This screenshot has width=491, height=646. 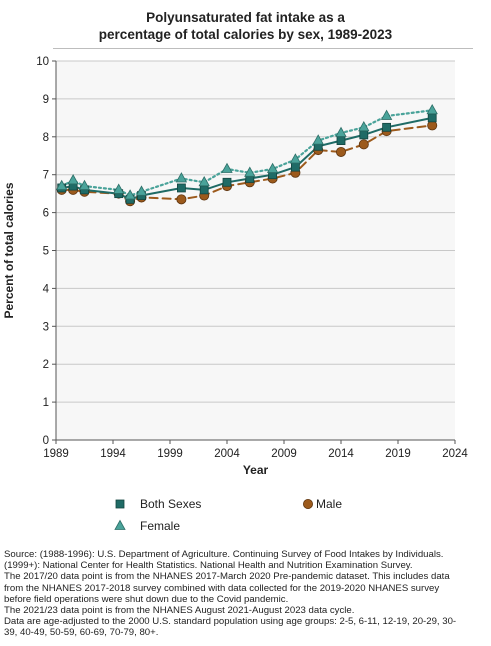 What do you see at coordinates (46, 252) in the screenshot?
I see `y-tick-label: 5` at bounding box center [46, 252].